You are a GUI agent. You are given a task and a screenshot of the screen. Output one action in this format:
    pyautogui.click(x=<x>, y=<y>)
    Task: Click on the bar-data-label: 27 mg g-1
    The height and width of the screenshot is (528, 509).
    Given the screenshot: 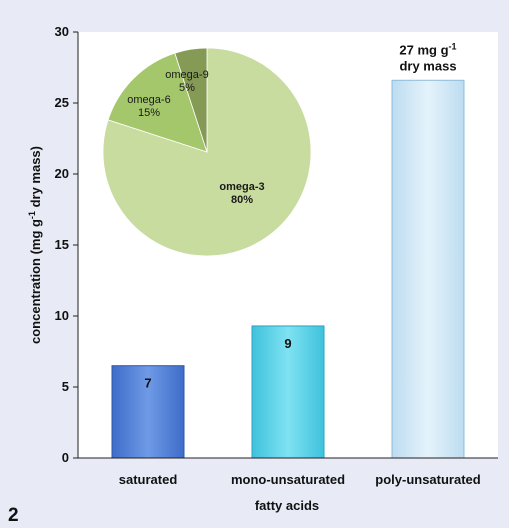 What is the action you would take?
    pyautogui.click(x=427, y=49)
    